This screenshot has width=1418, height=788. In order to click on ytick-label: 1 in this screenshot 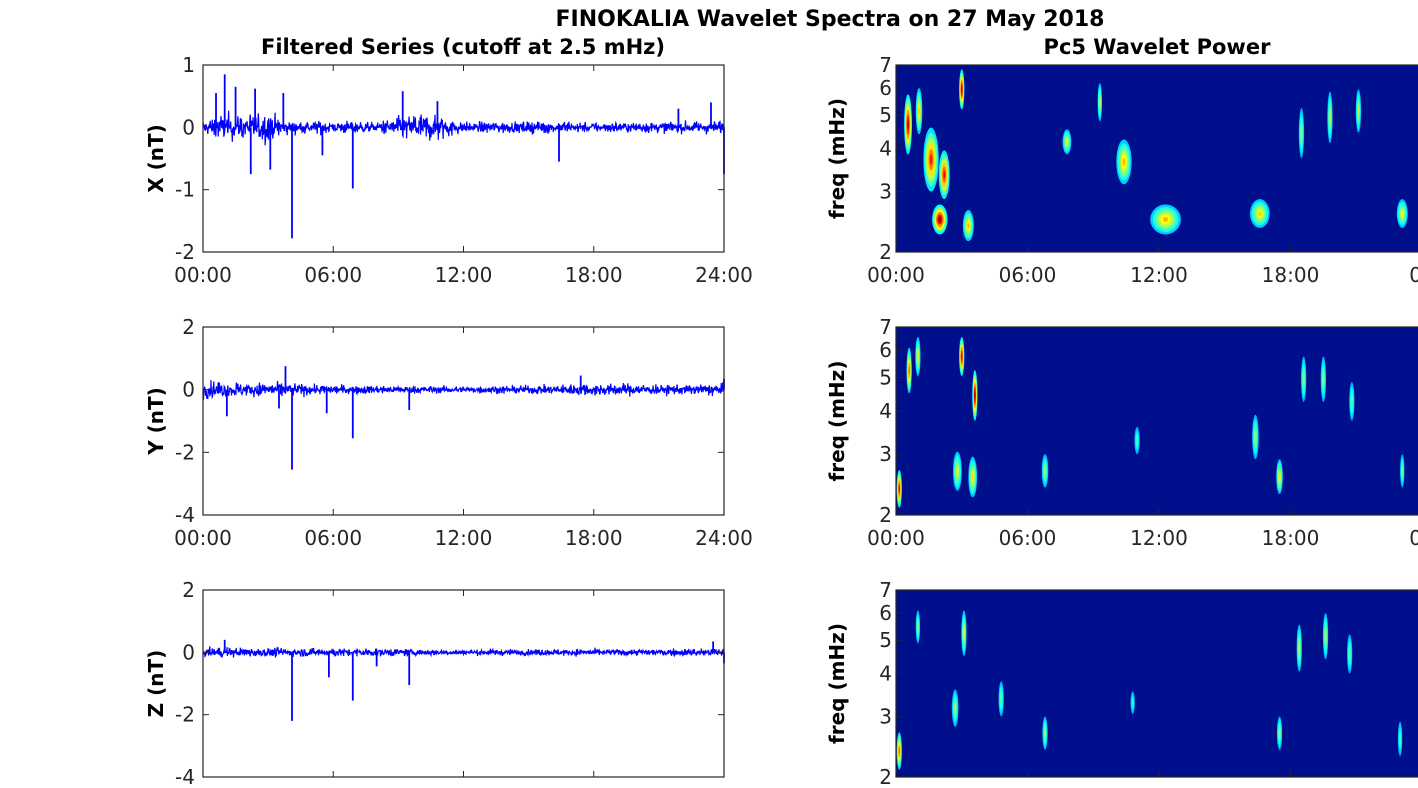, I will do `click(188, 65)`.